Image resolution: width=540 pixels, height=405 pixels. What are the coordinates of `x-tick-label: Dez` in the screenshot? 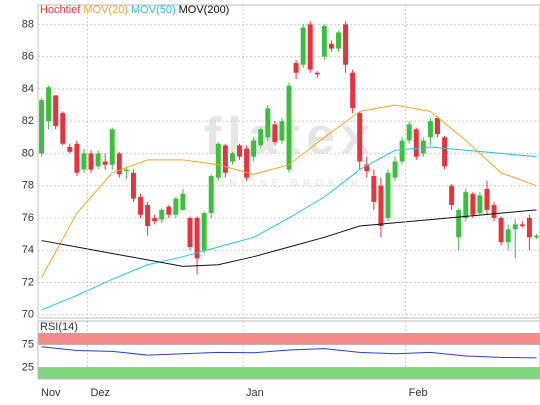 It's located at (100, 393).